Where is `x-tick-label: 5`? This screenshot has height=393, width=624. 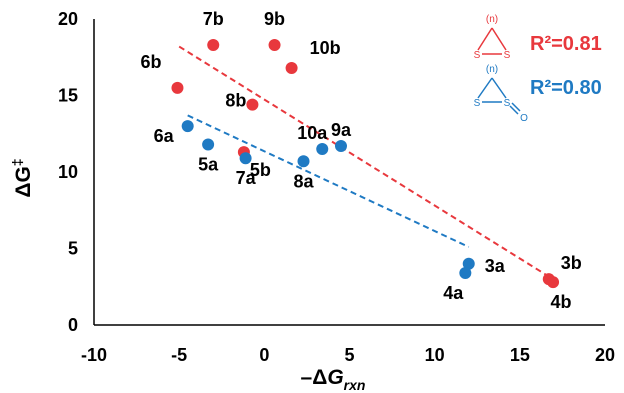
x-tick-label: 5 is located at coordinates (349, 355).